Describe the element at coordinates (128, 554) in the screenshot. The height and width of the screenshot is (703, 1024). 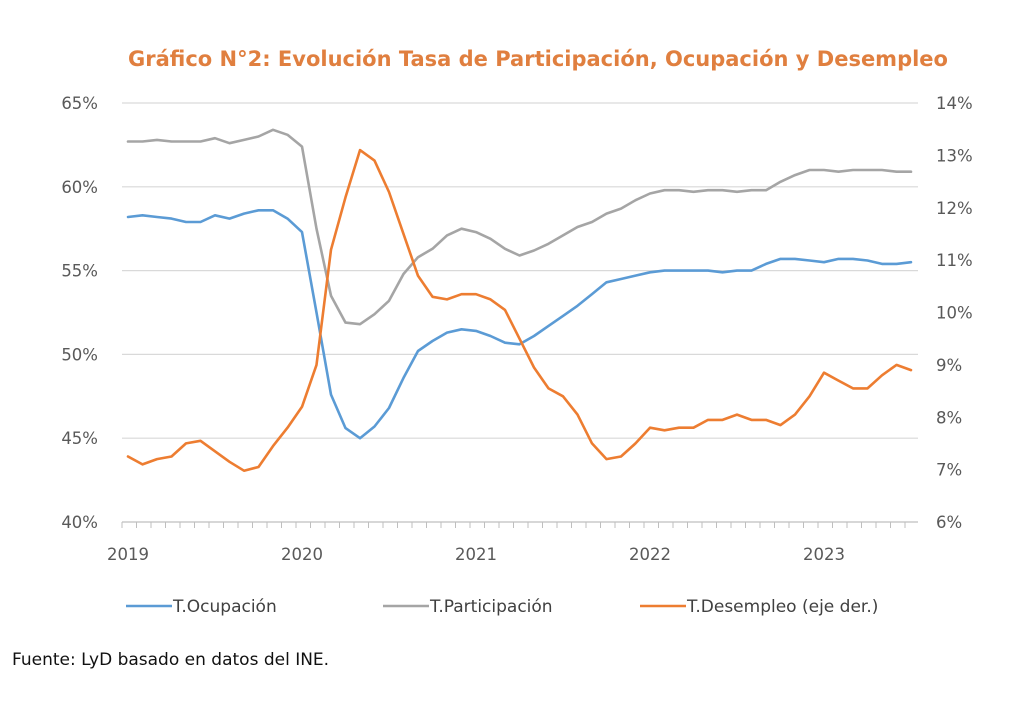
I see `x-tick-label: 2019` at that location.